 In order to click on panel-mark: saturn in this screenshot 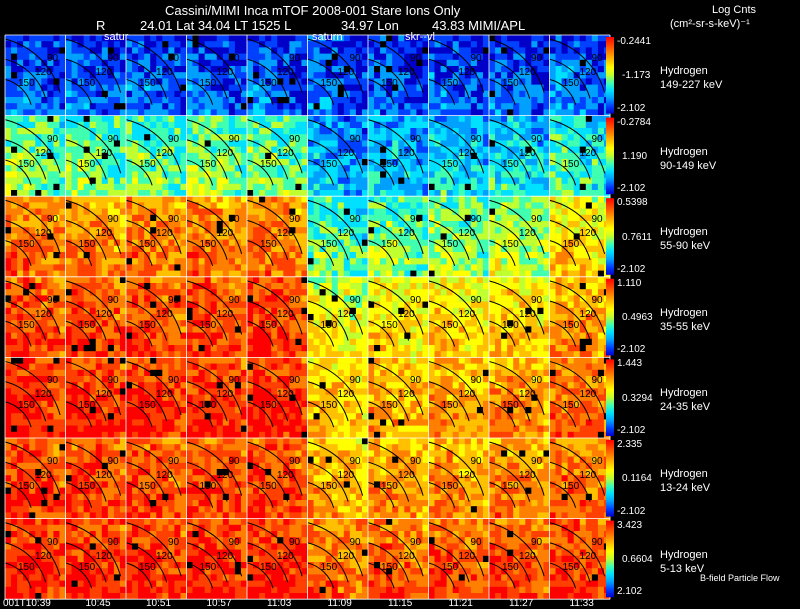, I will do `click(327, 37)`.